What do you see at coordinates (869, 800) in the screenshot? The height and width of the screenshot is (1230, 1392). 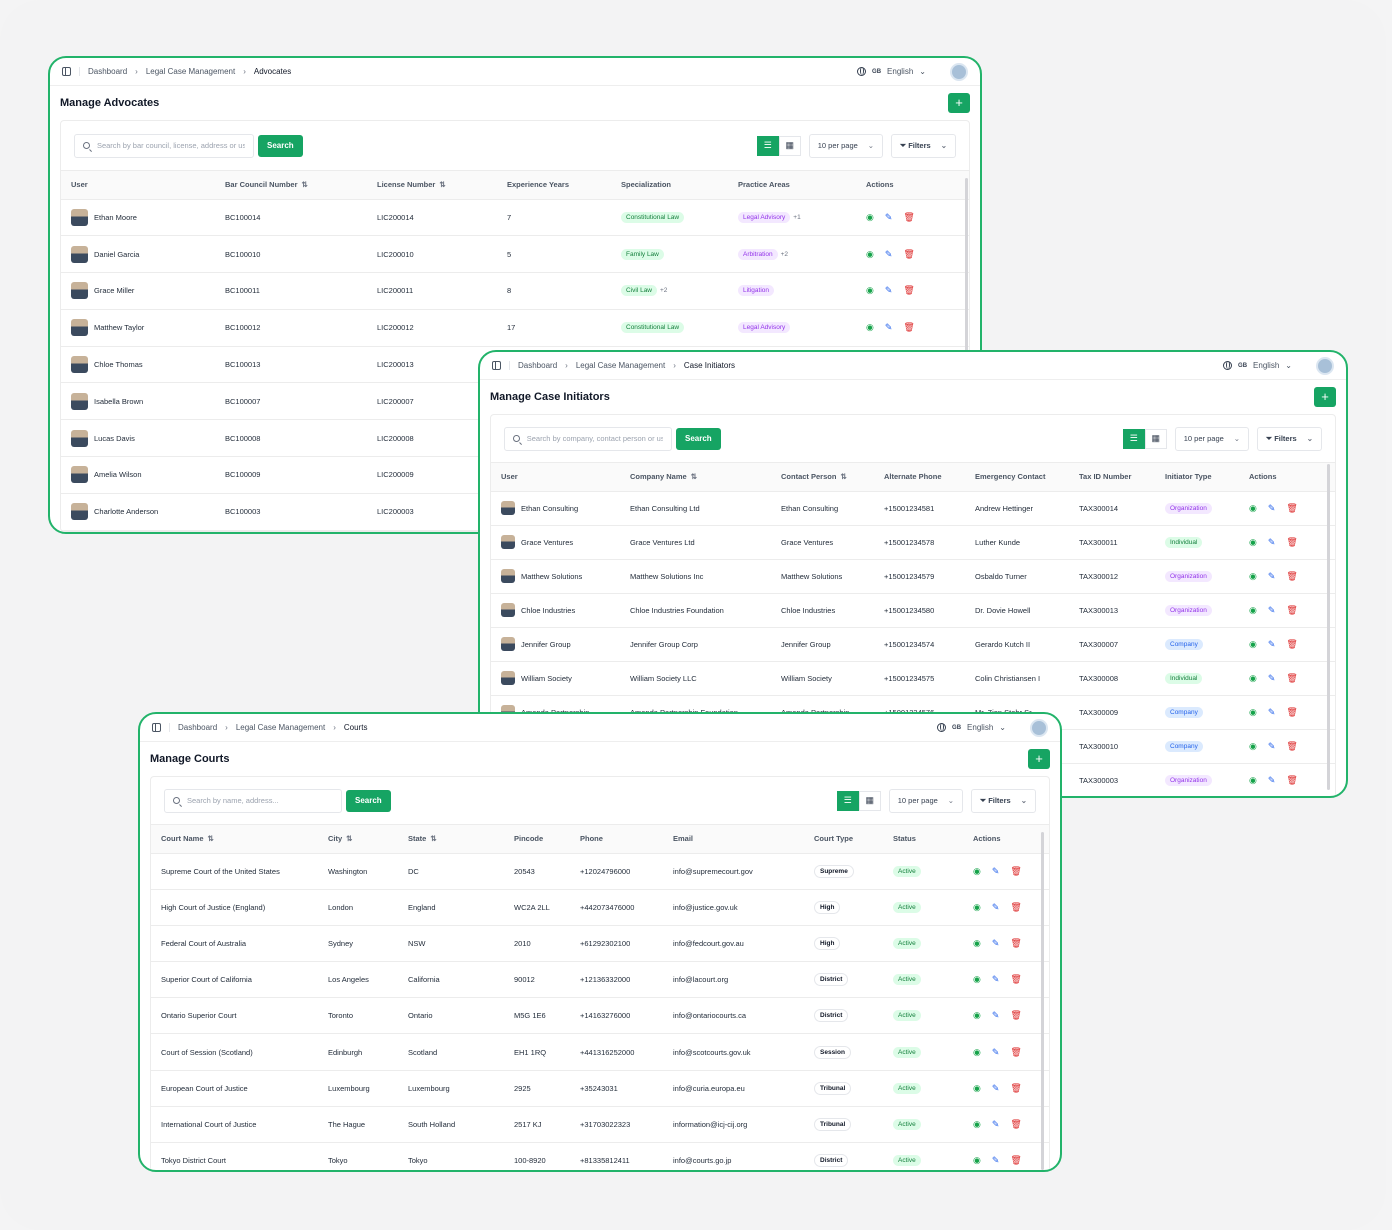 I see `grid-view-icon: ▦` at bounding box center [869, 800].